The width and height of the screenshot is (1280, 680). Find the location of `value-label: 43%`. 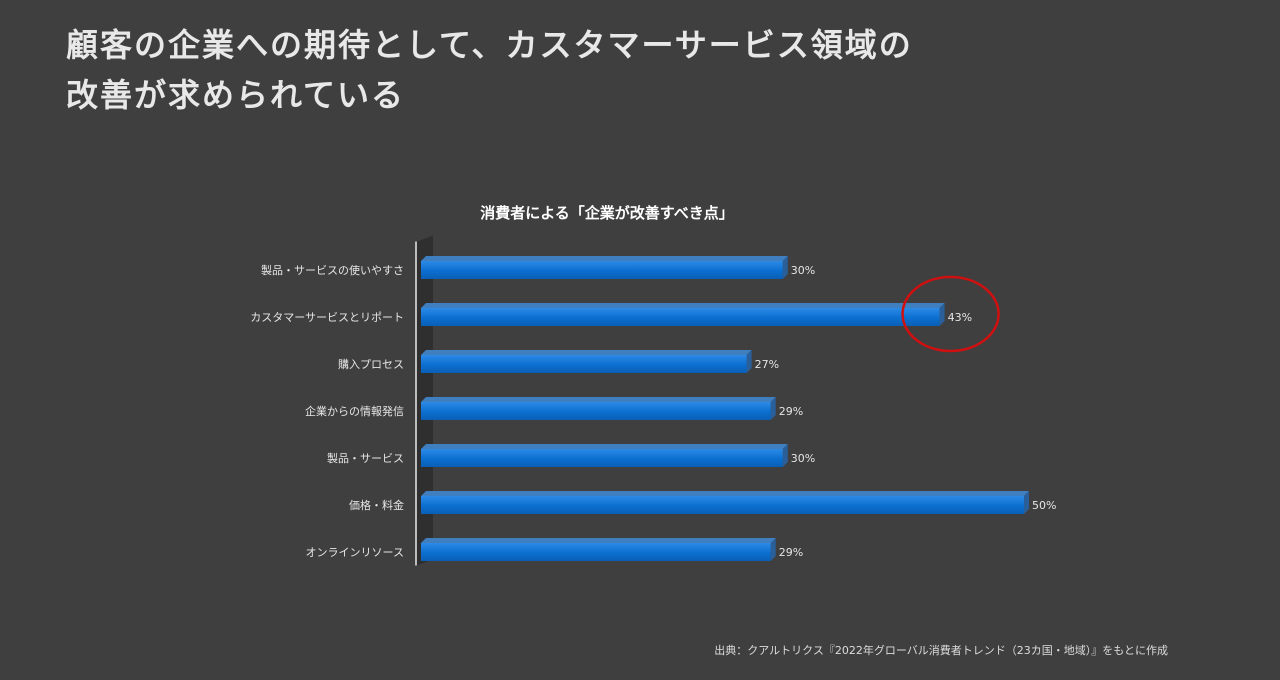

value-label: 43% is located at coordinates (960, 317).